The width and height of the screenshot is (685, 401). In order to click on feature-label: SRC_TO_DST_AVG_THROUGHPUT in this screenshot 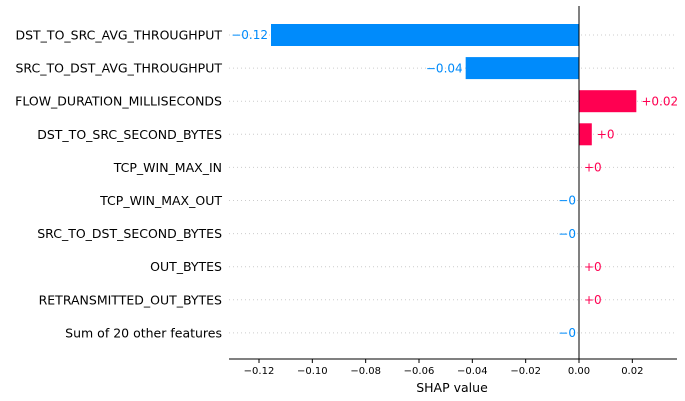, I will do `click(118, 68)`.